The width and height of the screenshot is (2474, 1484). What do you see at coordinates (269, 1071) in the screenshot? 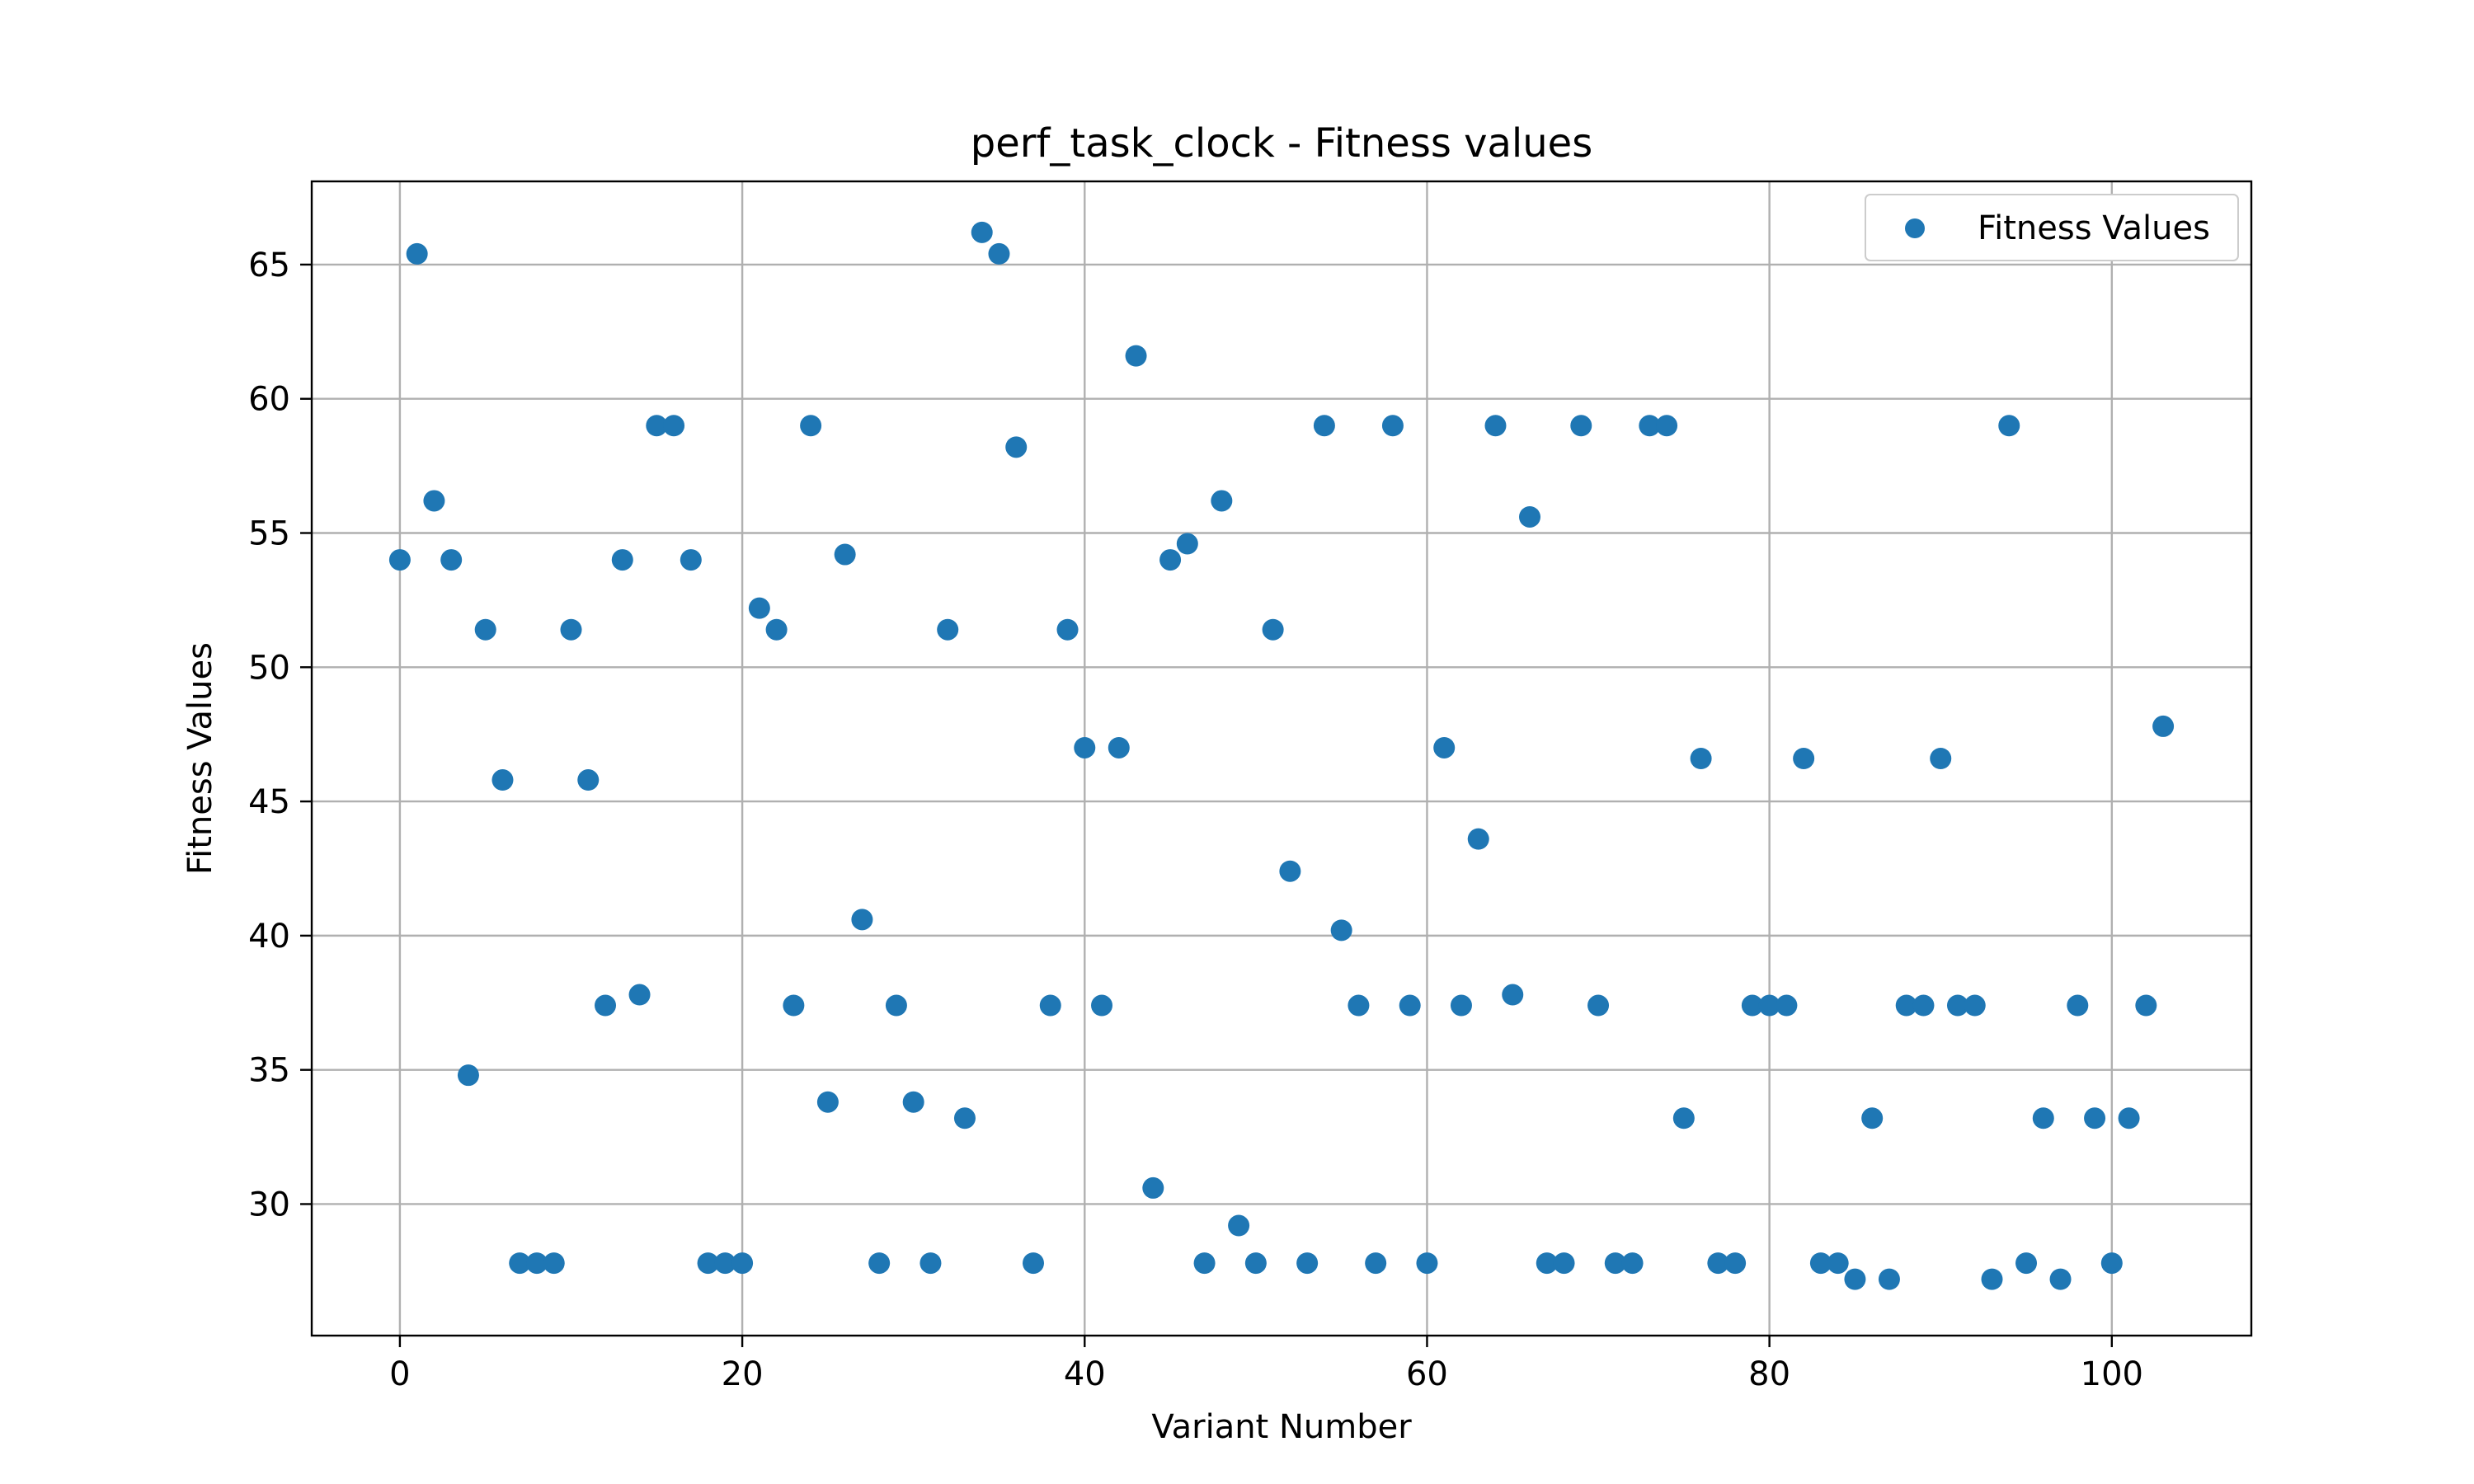
I see `y-tick-label: 35` at bounding box center [269, 1071].